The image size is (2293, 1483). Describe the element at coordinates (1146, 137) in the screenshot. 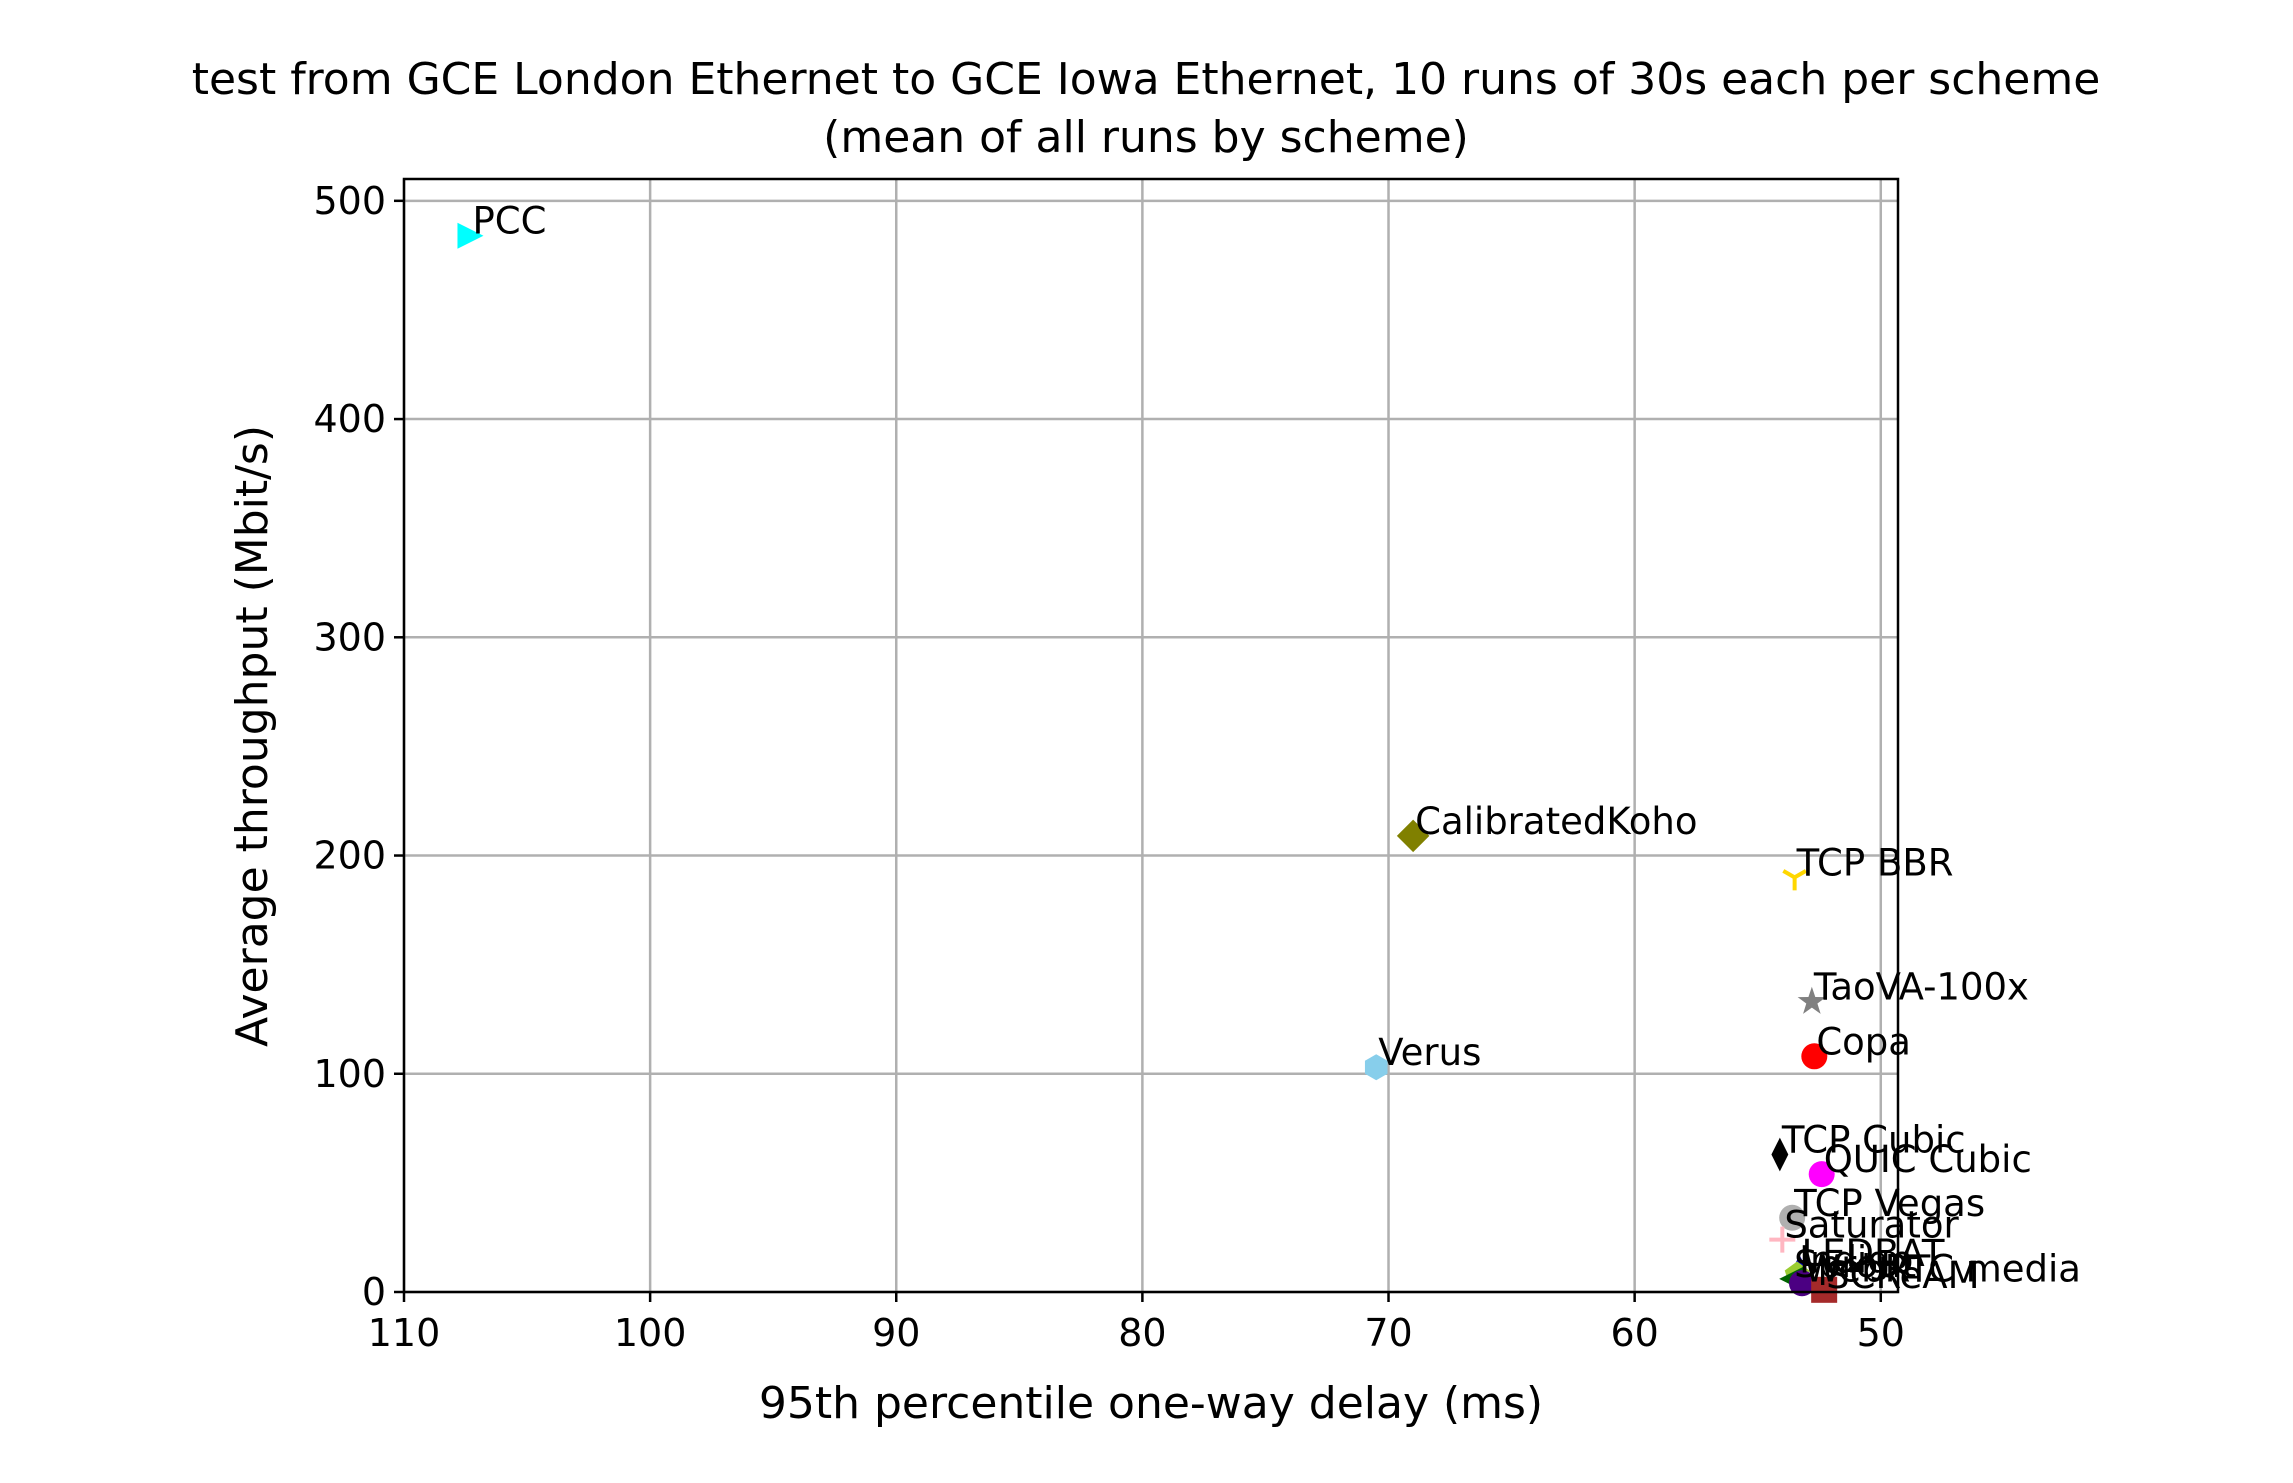

I see `chart-subtitle: (mean of all runs by scheme)` at that location.